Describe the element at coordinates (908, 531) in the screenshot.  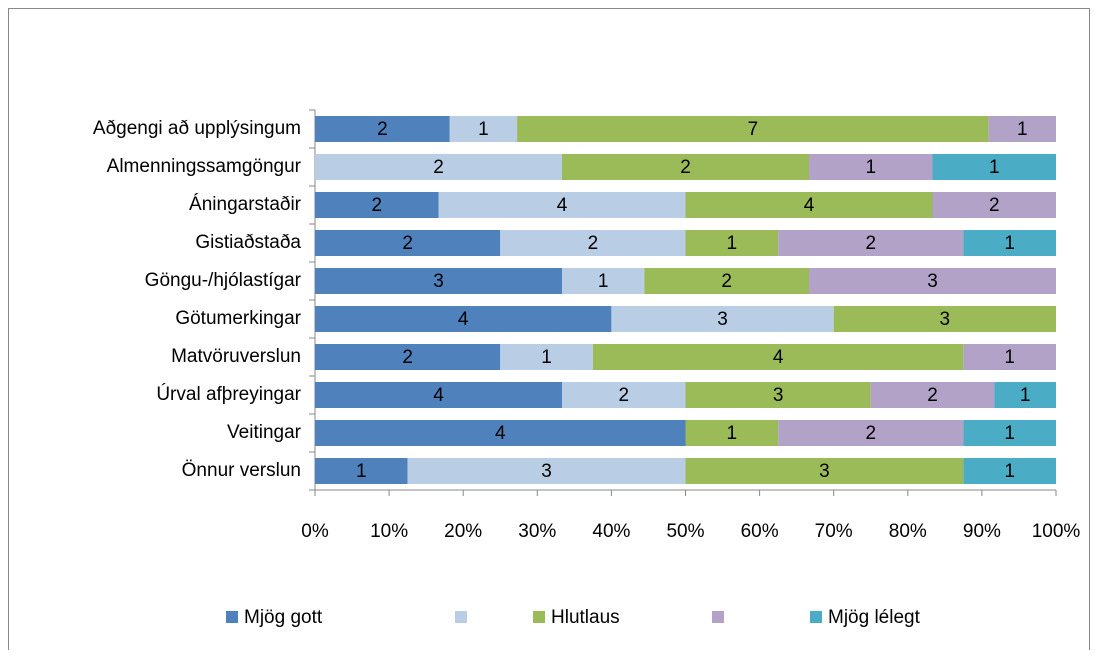
I see `x-tick-label: 80%` at that location.